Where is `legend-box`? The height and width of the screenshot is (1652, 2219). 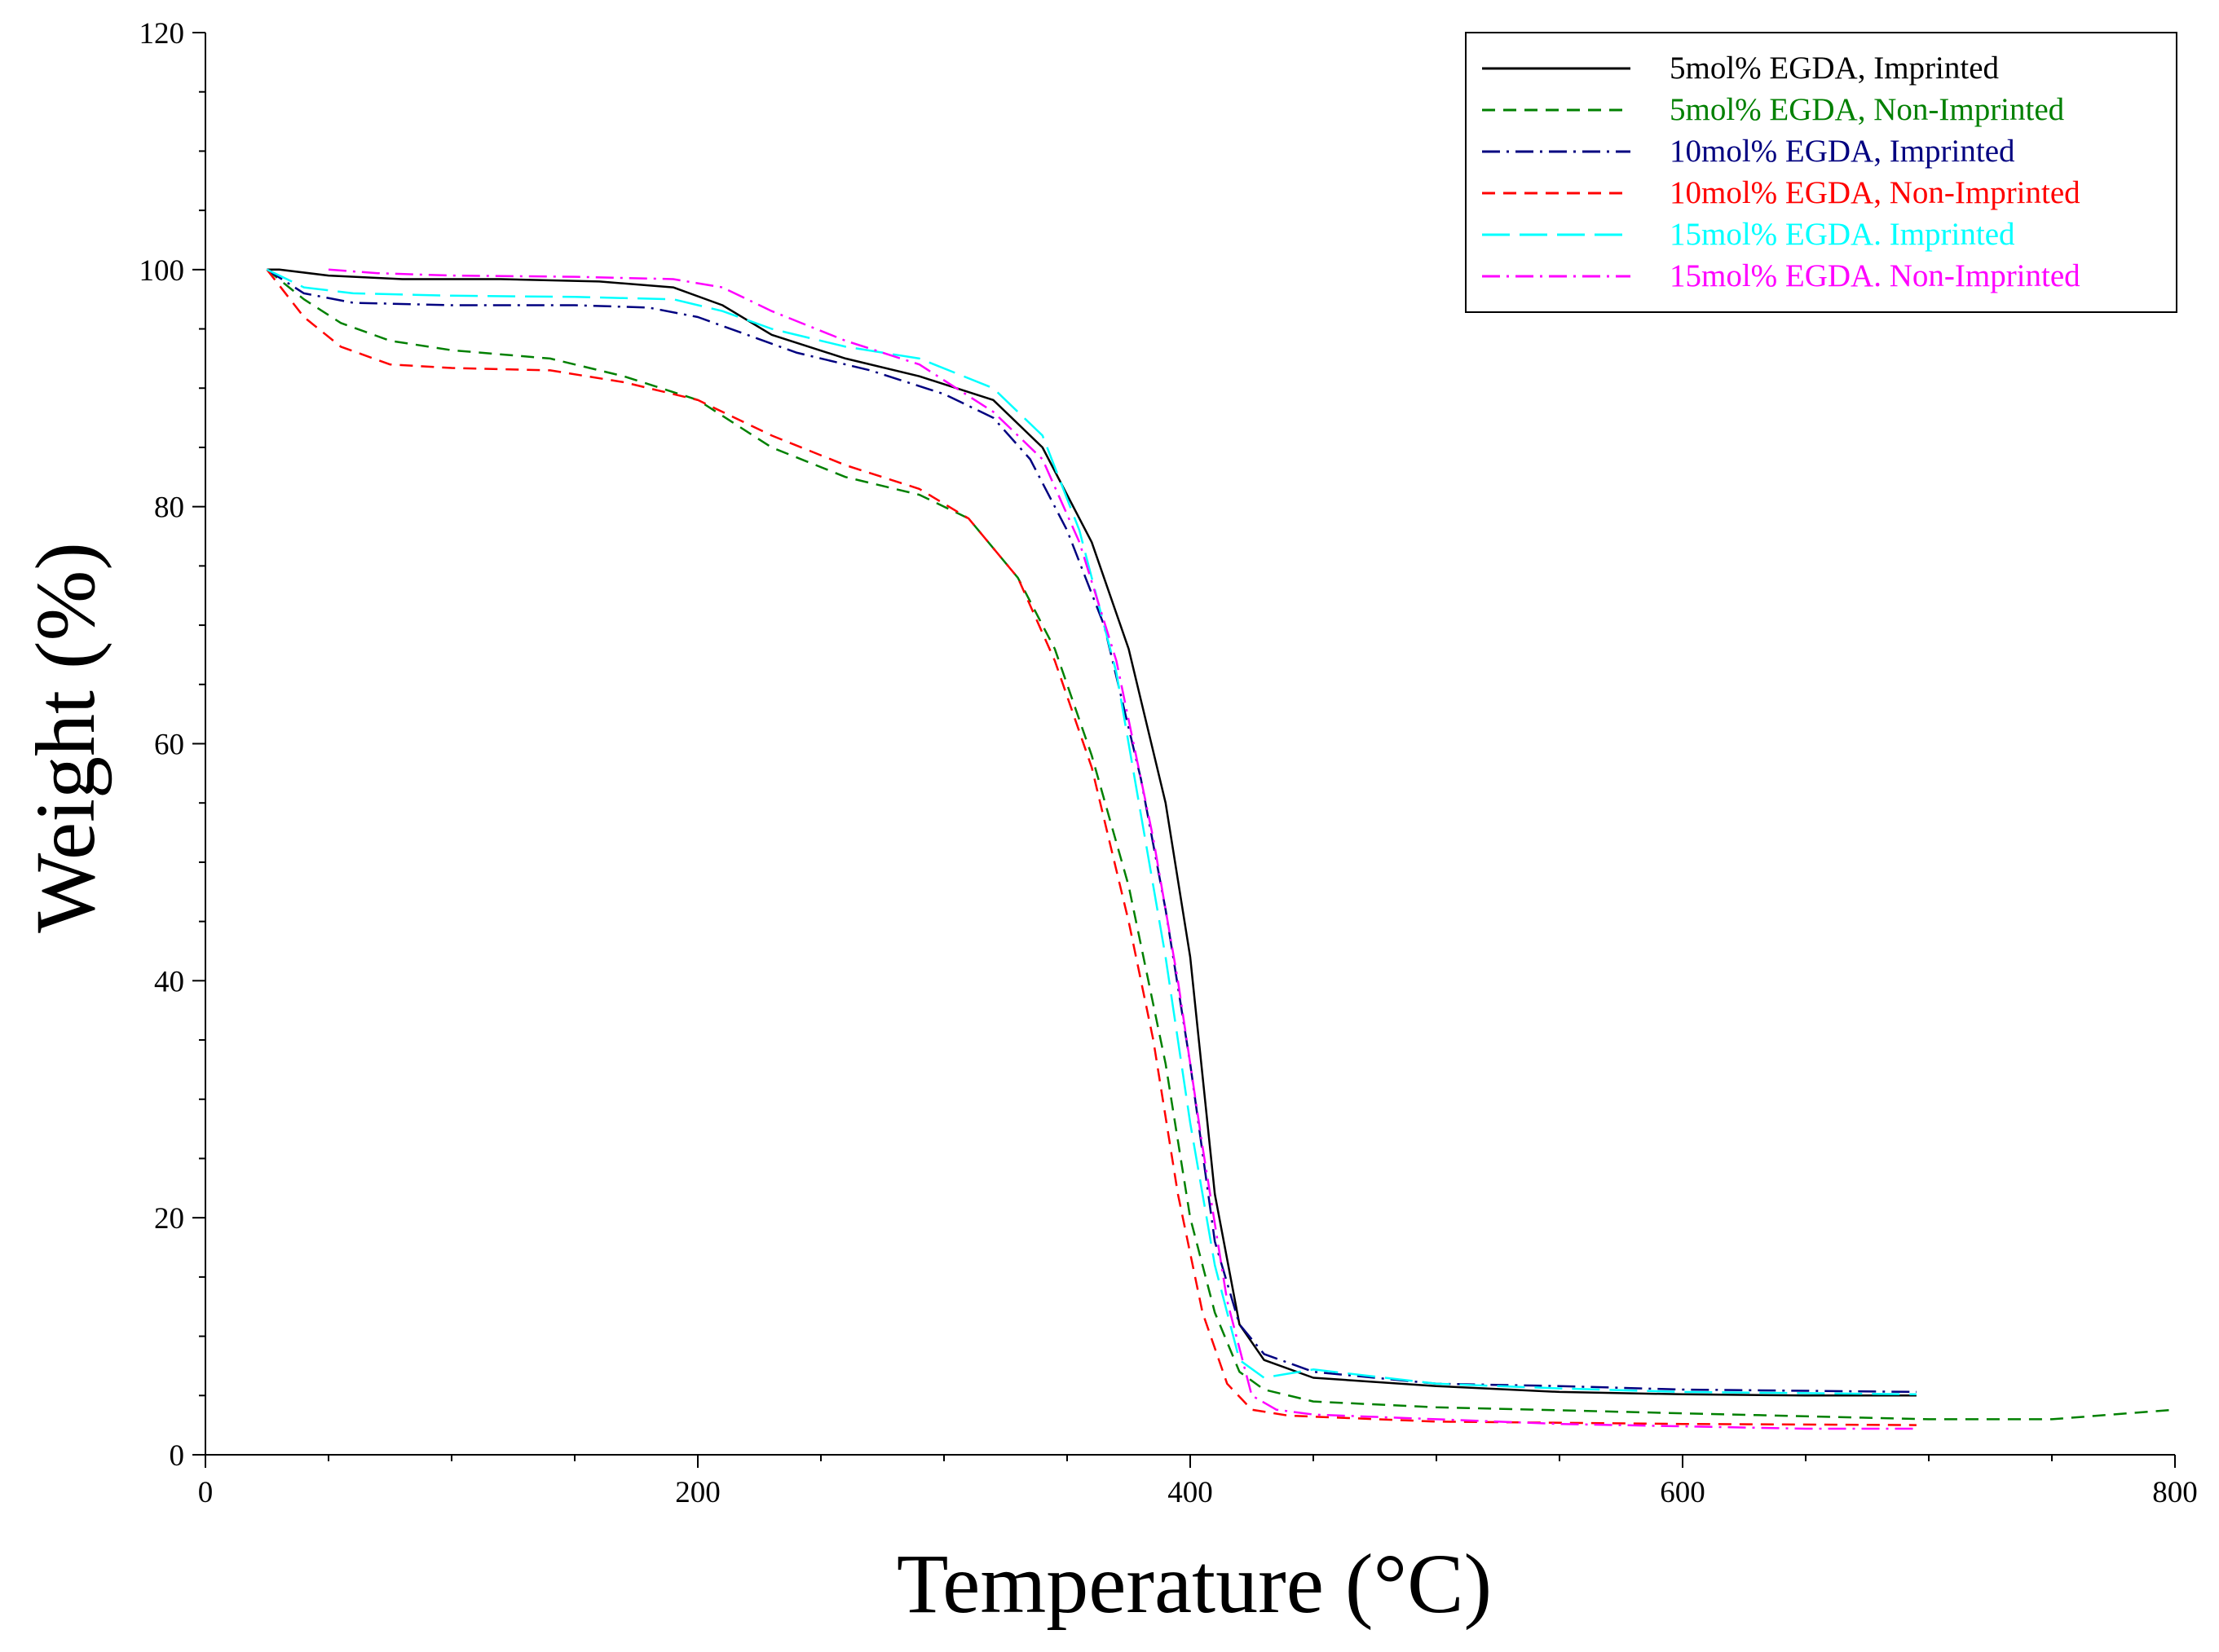
legend-box is located at coordinates (1821, 172).